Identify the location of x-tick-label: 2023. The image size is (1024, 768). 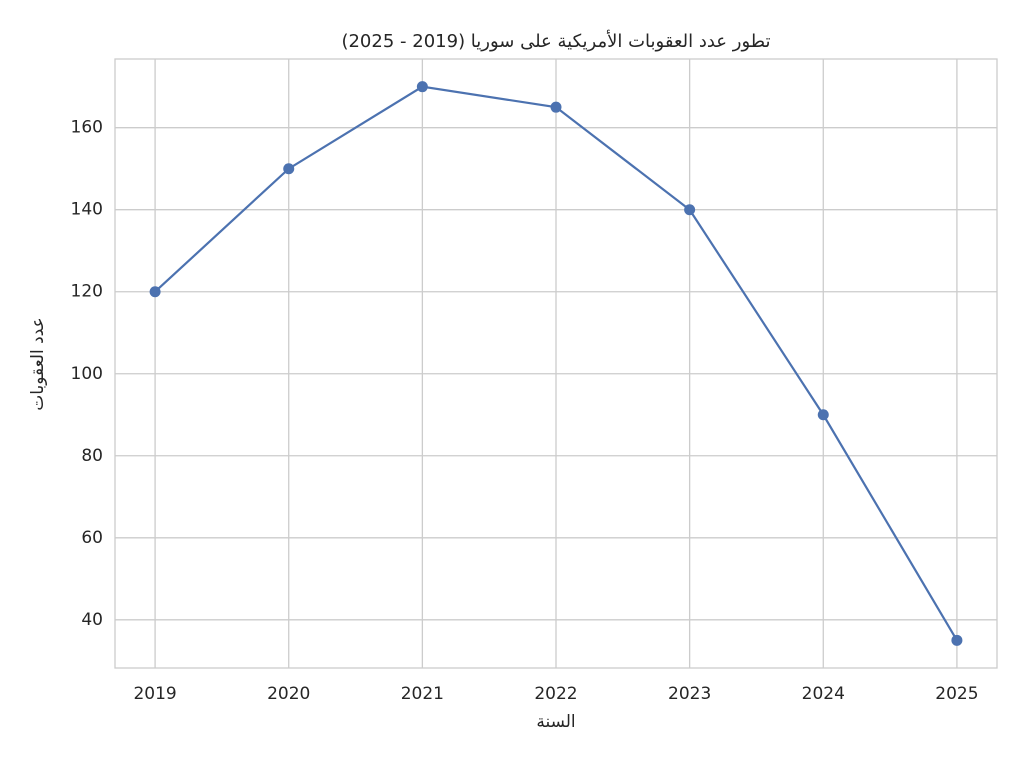
(689, 694).